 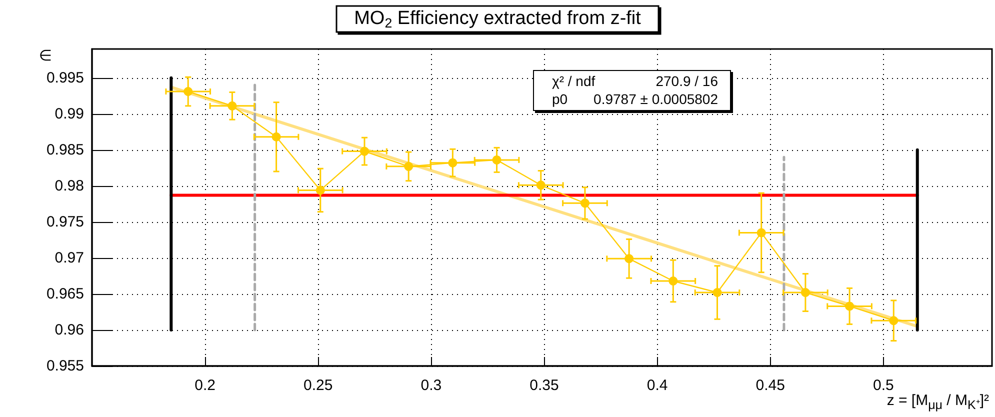 What do you see at coordinates (937, 402) in the screenshot?
I see `x-axis-title: z = [M$_{μμ}$ / M$_{K⁺}$]²` at bounding box center [937, 402].